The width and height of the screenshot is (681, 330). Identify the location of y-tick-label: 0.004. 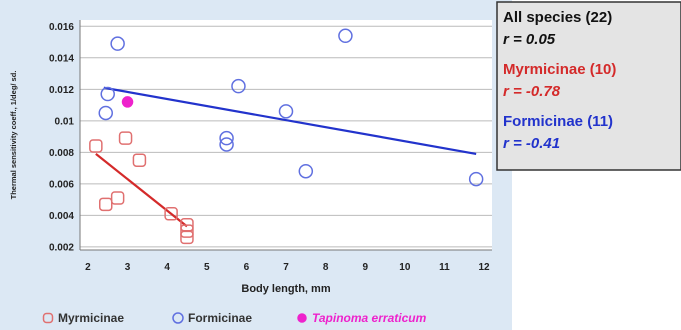
(61, 216).